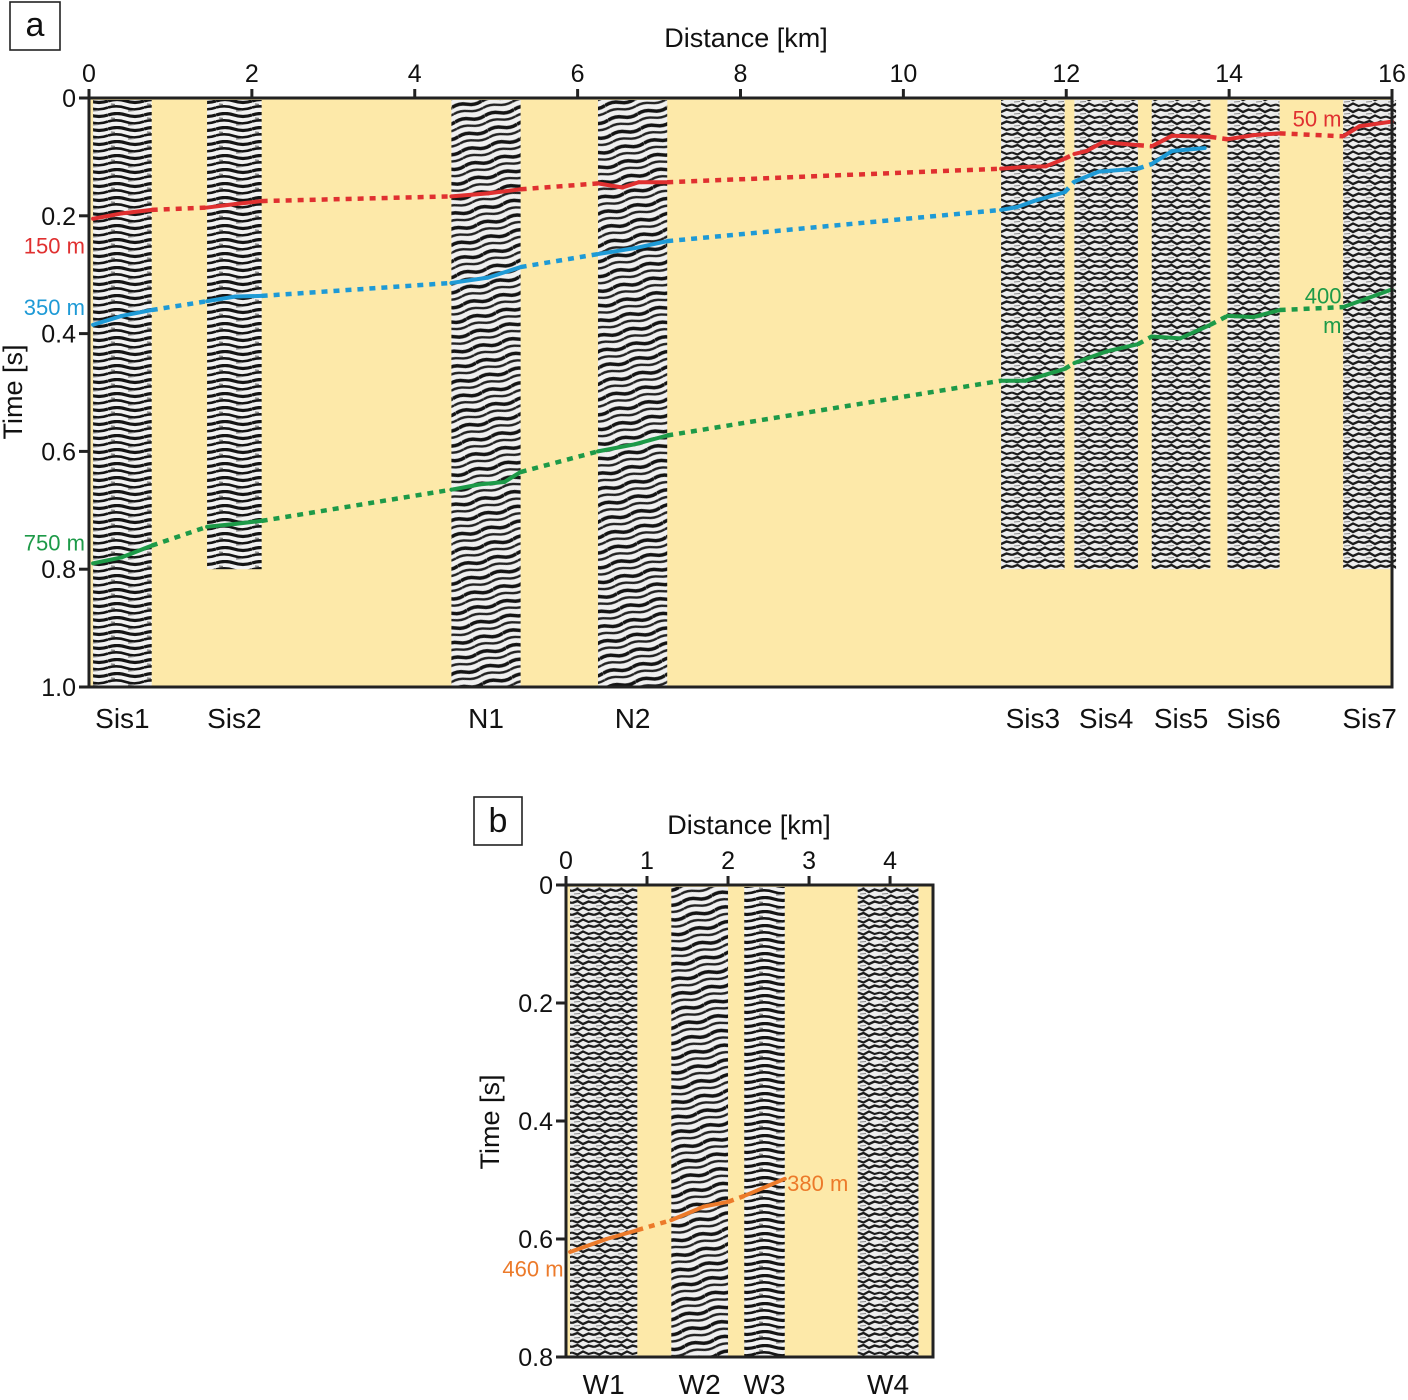 The height and width of the screenshot is (1400, 1408). Describe the element at coordinates (633, 718) in the screenshot. I see `section-label-n2: N2` at that location.